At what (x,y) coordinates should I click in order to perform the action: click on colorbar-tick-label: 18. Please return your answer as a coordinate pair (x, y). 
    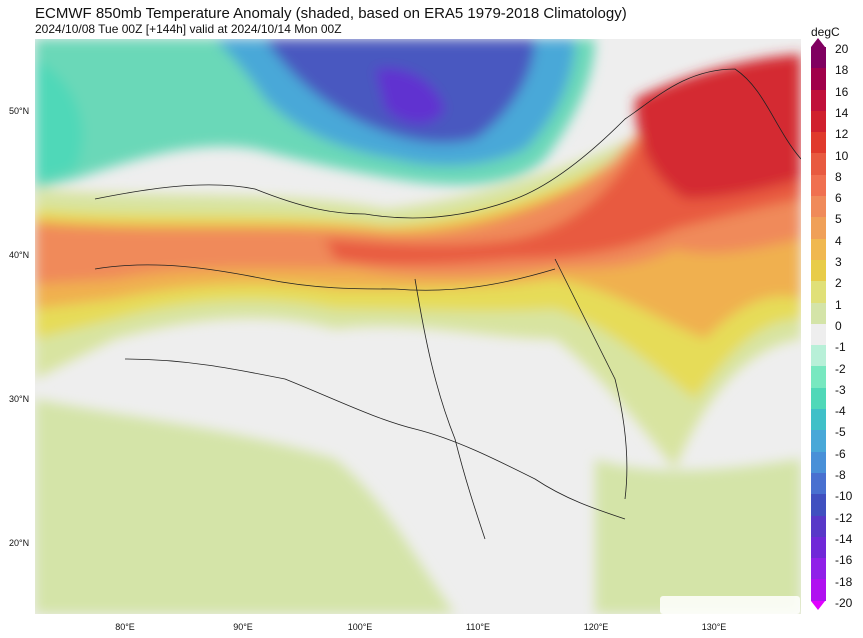
    Looking at the image, I should click on (842, 70).